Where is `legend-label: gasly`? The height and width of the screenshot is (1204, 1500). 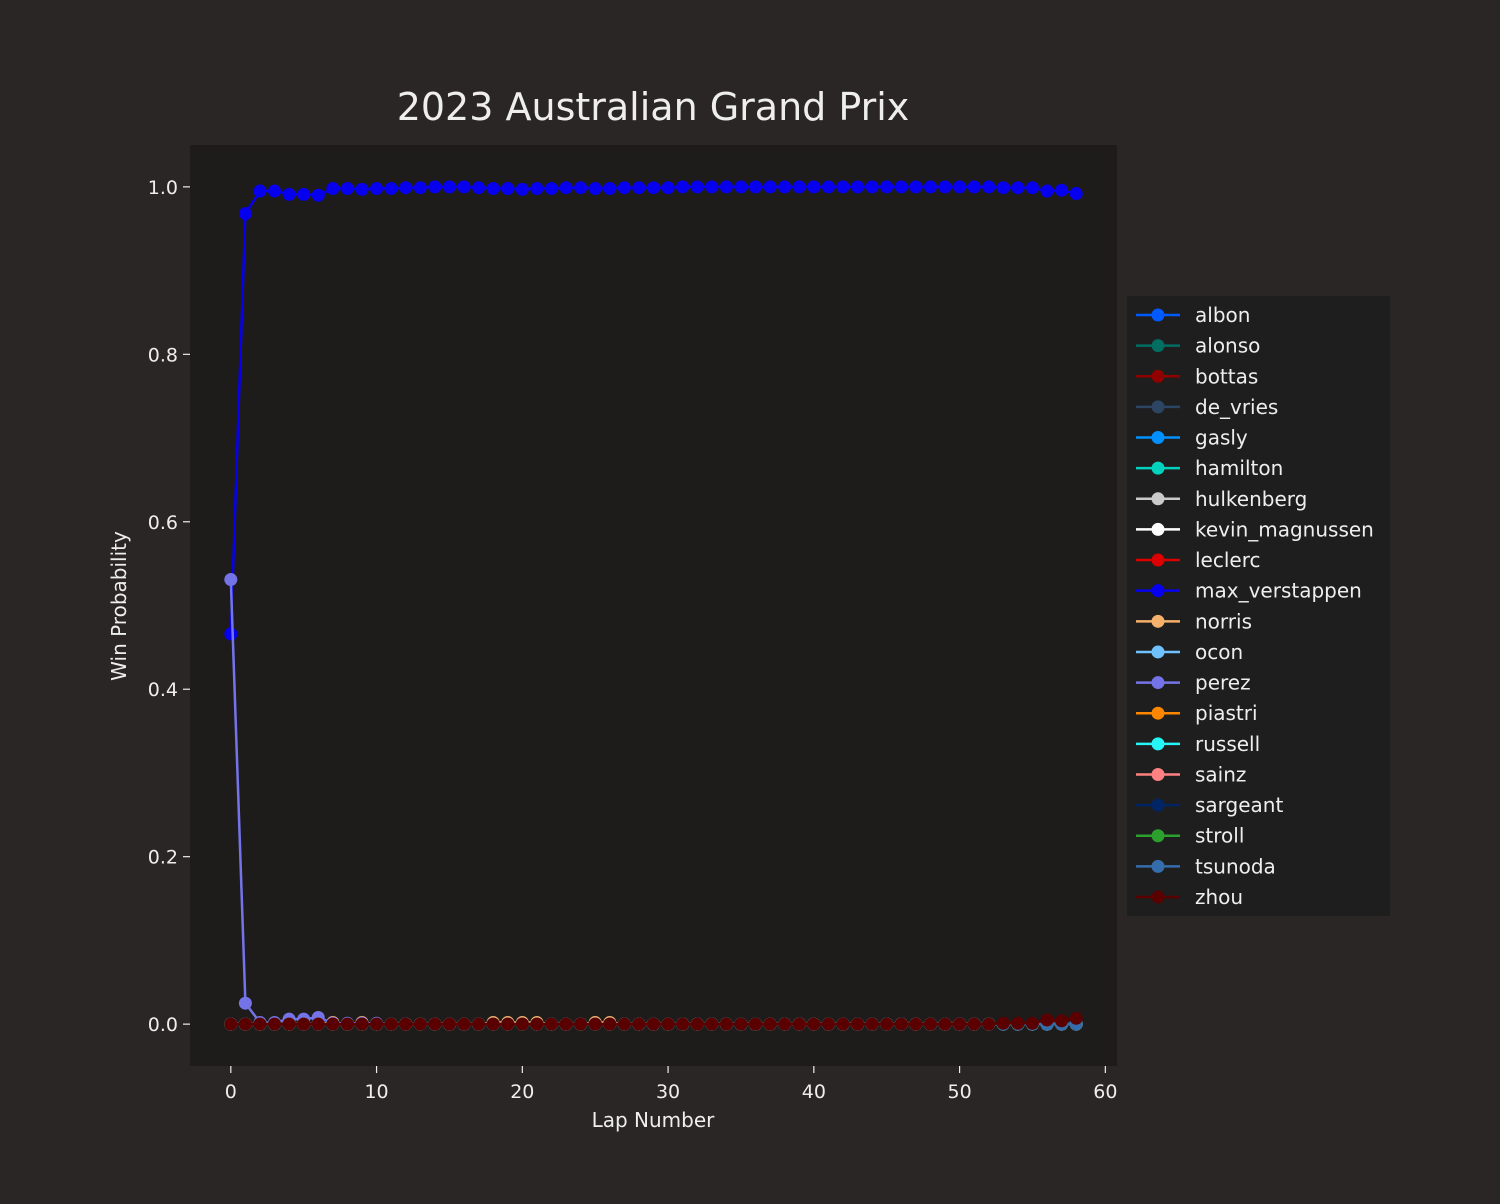 legend-label: gasly is located at coordinates (1221, 438).